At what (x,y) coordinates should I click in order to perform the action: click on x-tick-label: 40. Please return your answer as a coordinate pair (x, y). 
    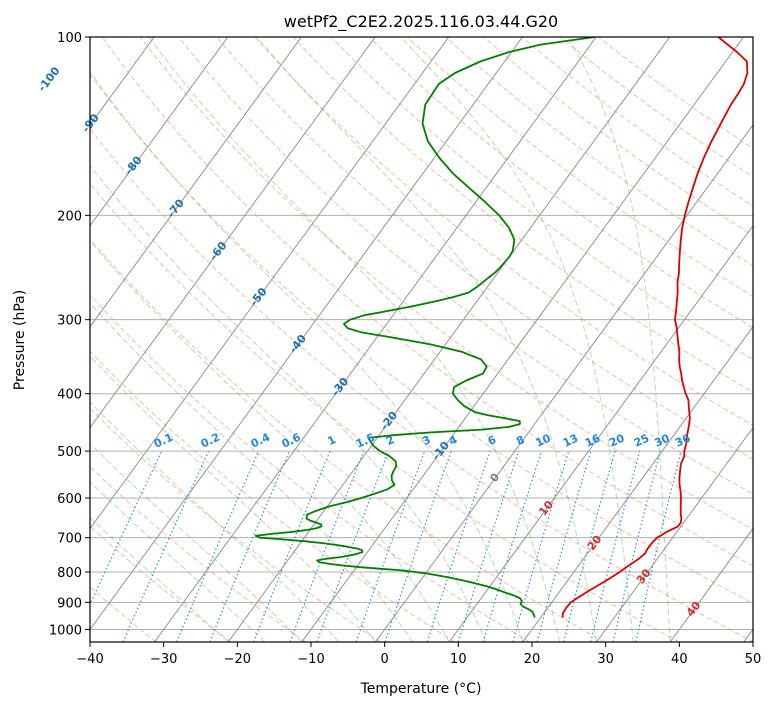
    Looking at the image, I should click on (679, 659).